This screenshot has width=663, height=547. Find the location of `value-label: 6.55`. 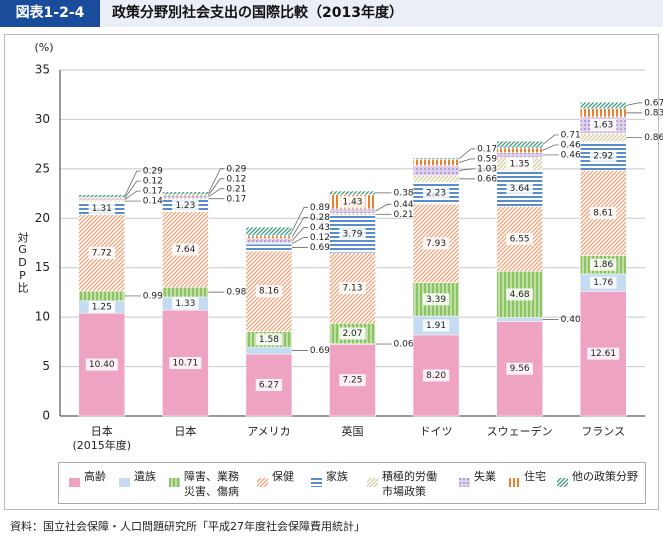

value-label: 6.55 is located at coordinates (520, 239).